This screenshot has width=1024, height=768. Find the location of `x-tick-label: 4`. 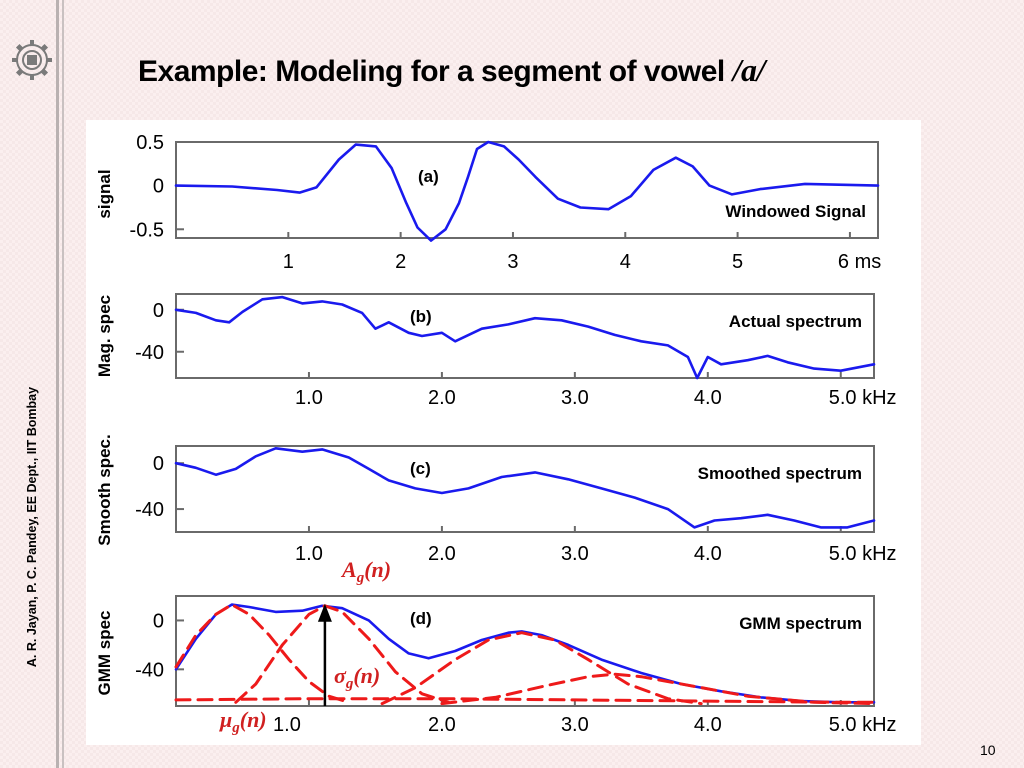

x-tick-label: 4 is located at coordinates (625, 262).